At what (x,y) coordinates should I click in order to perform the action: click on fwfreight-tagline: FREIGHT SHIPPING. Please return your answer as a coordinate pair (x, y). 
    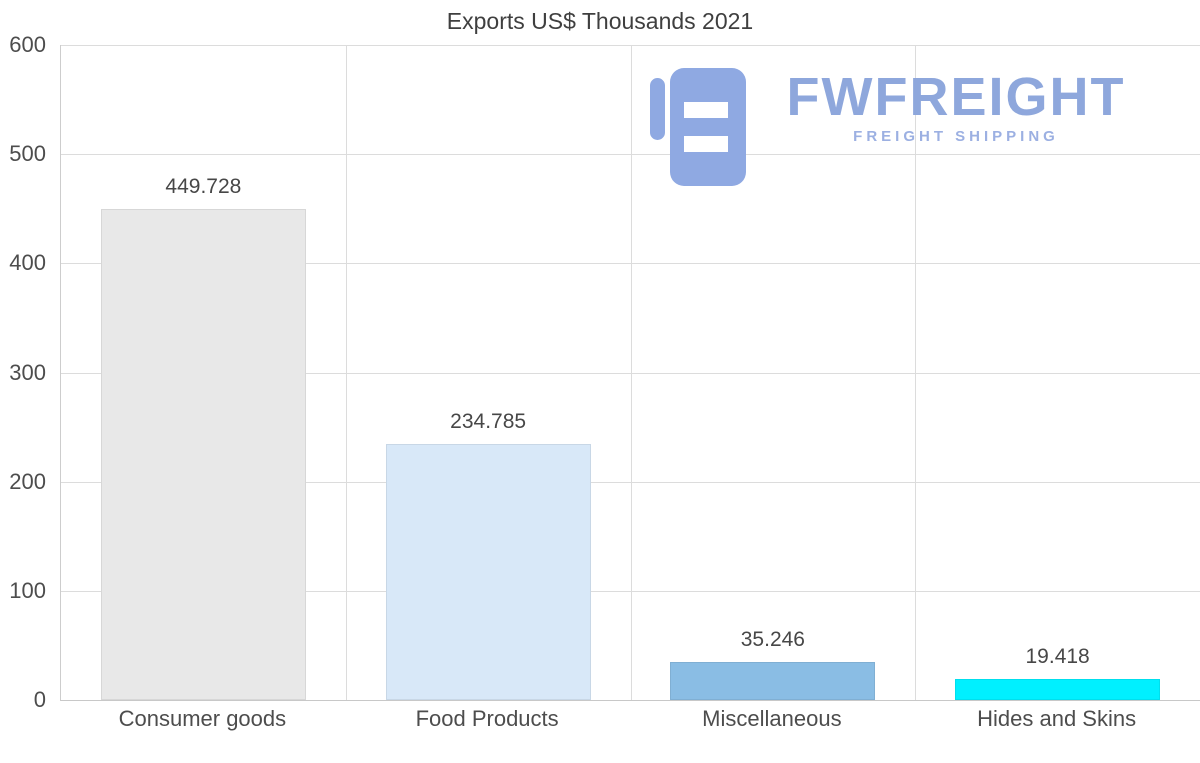
    Looking at the image, I should click on (956, 137).